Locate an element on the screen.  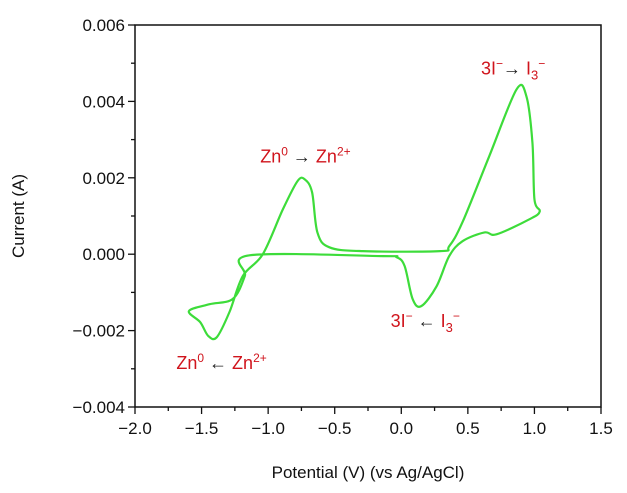
y-tick-label: 0.004 is located at coordinates (103, 101).